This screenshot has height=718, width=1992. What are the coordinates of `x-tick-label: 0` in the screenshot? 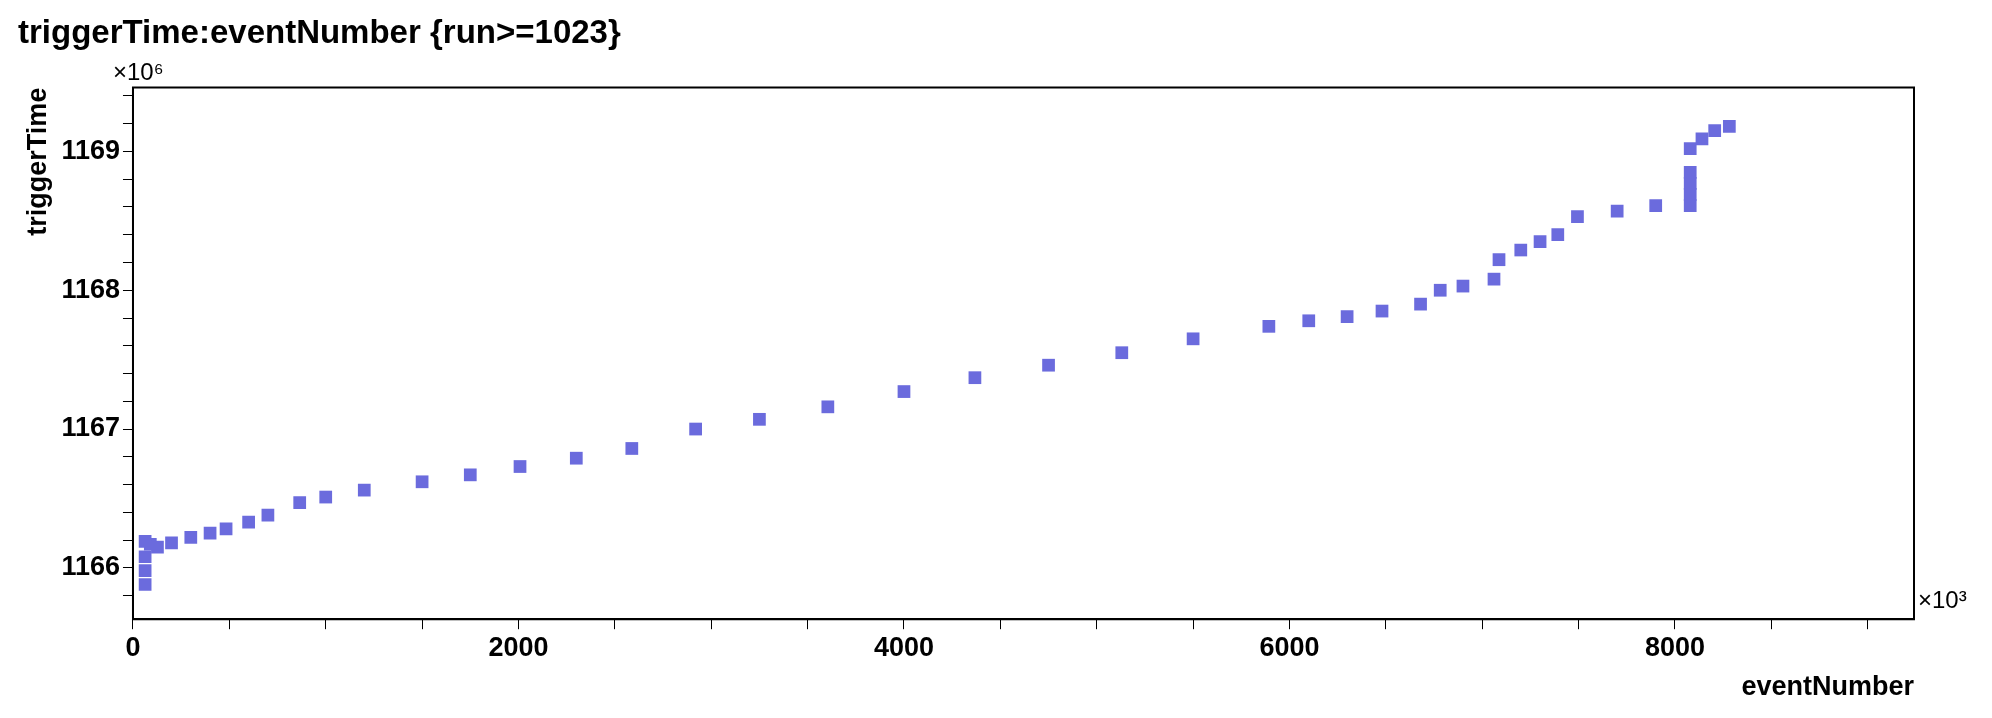 It's located at (133, 646).